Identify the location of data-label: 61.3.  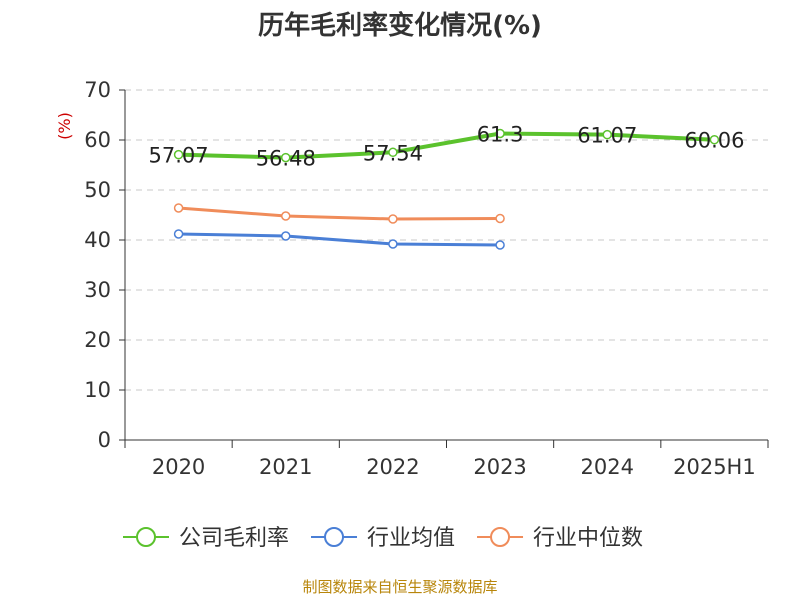
(500, 135).